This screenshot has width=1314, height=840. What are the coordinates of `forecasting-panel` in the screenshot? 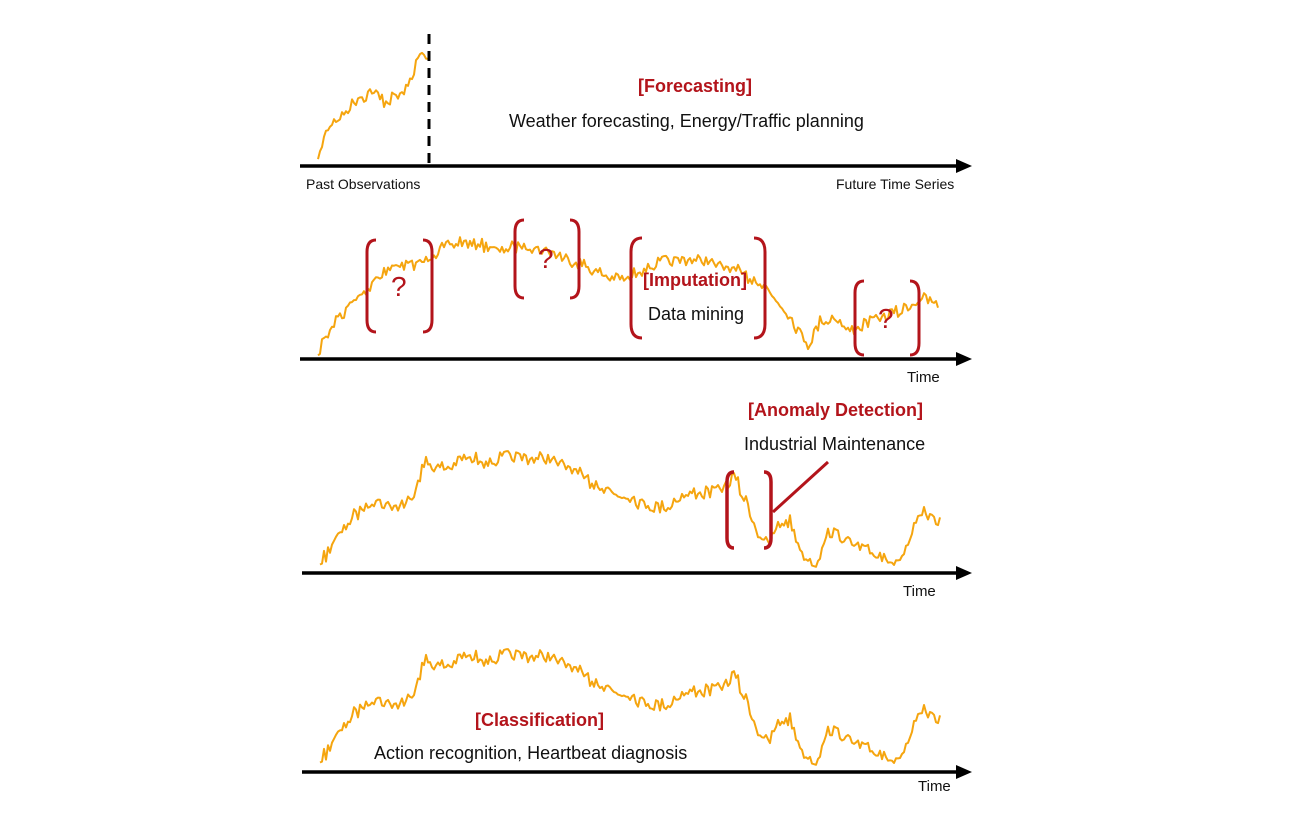 It's located at (636, 103).